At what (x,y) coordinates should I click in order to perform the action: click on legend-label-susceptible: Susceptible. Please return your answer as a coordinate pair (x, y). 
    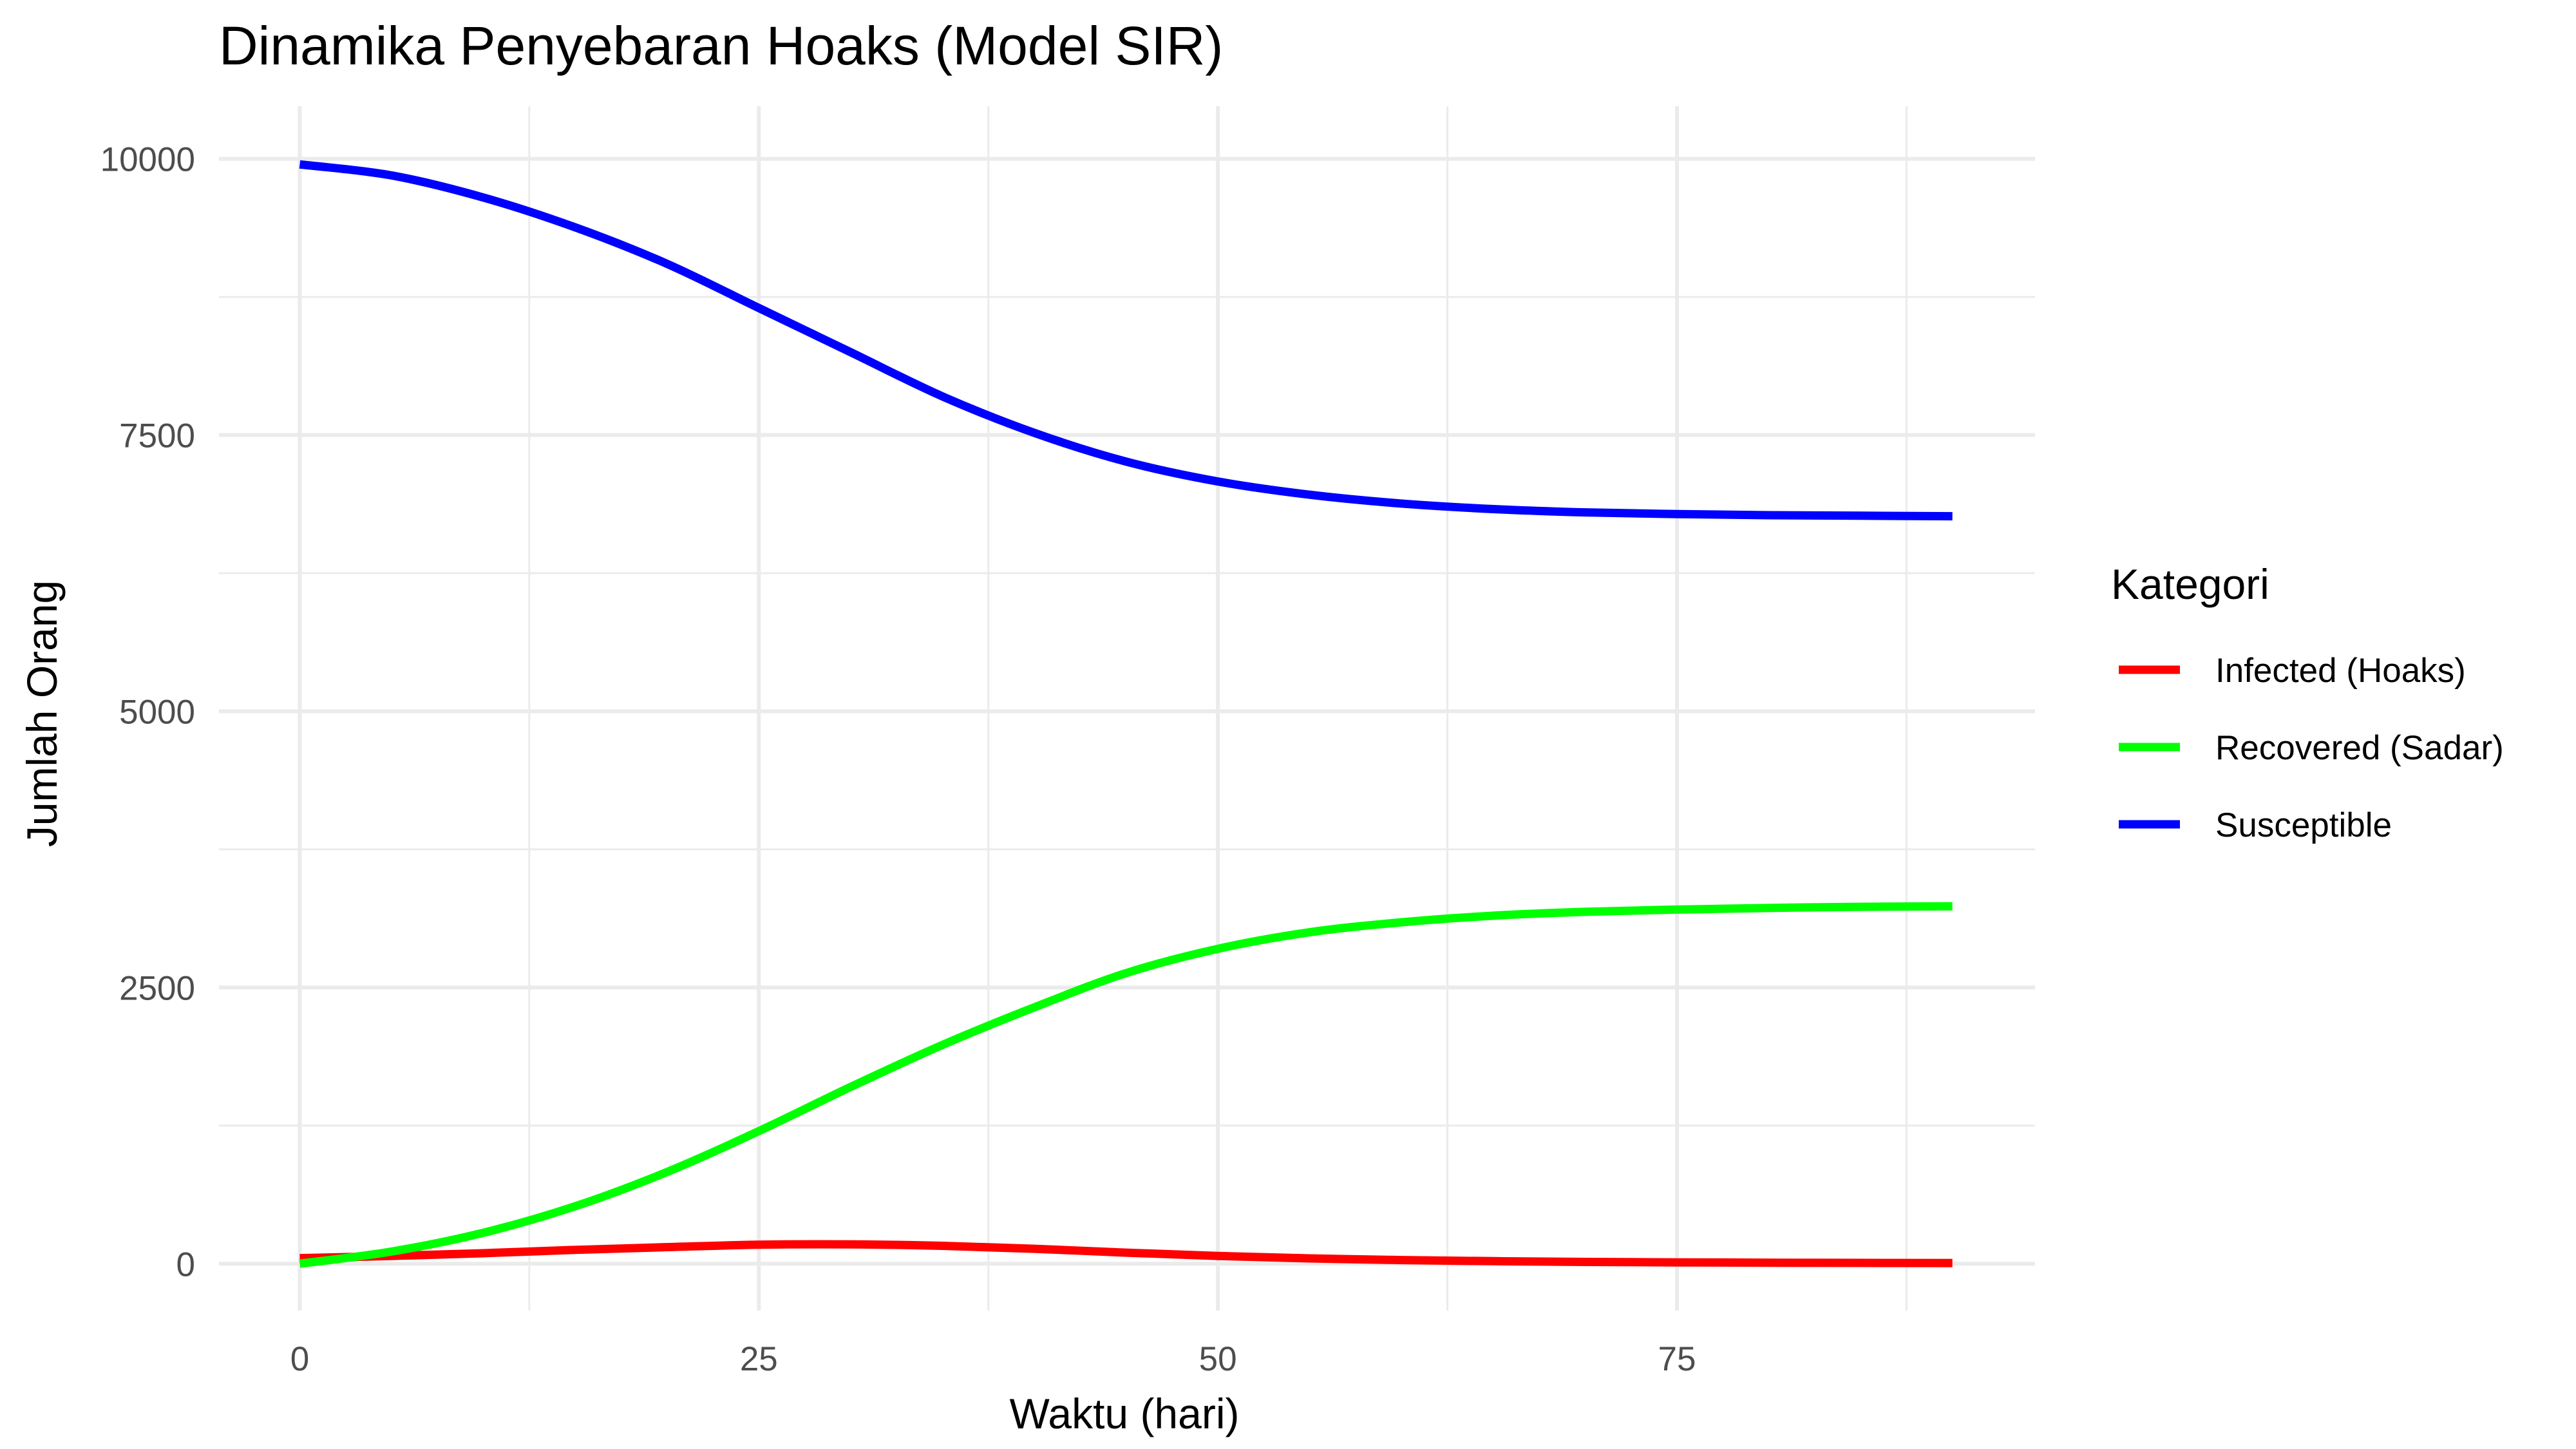
    Looking at the image, I should click on (2303, 825).